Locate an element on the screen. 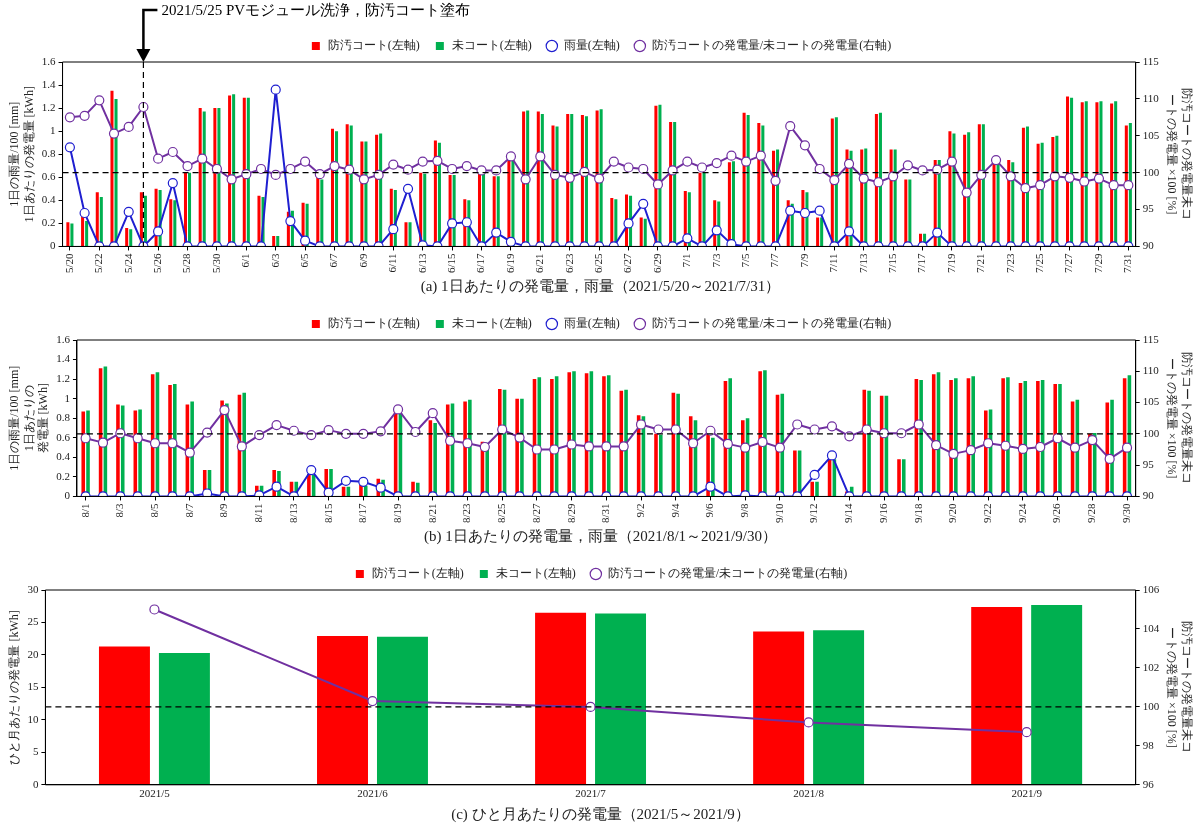 This screenshot has height=828, width=1201. x-tick-label: 8/9 is located at coordinates (223, 510).